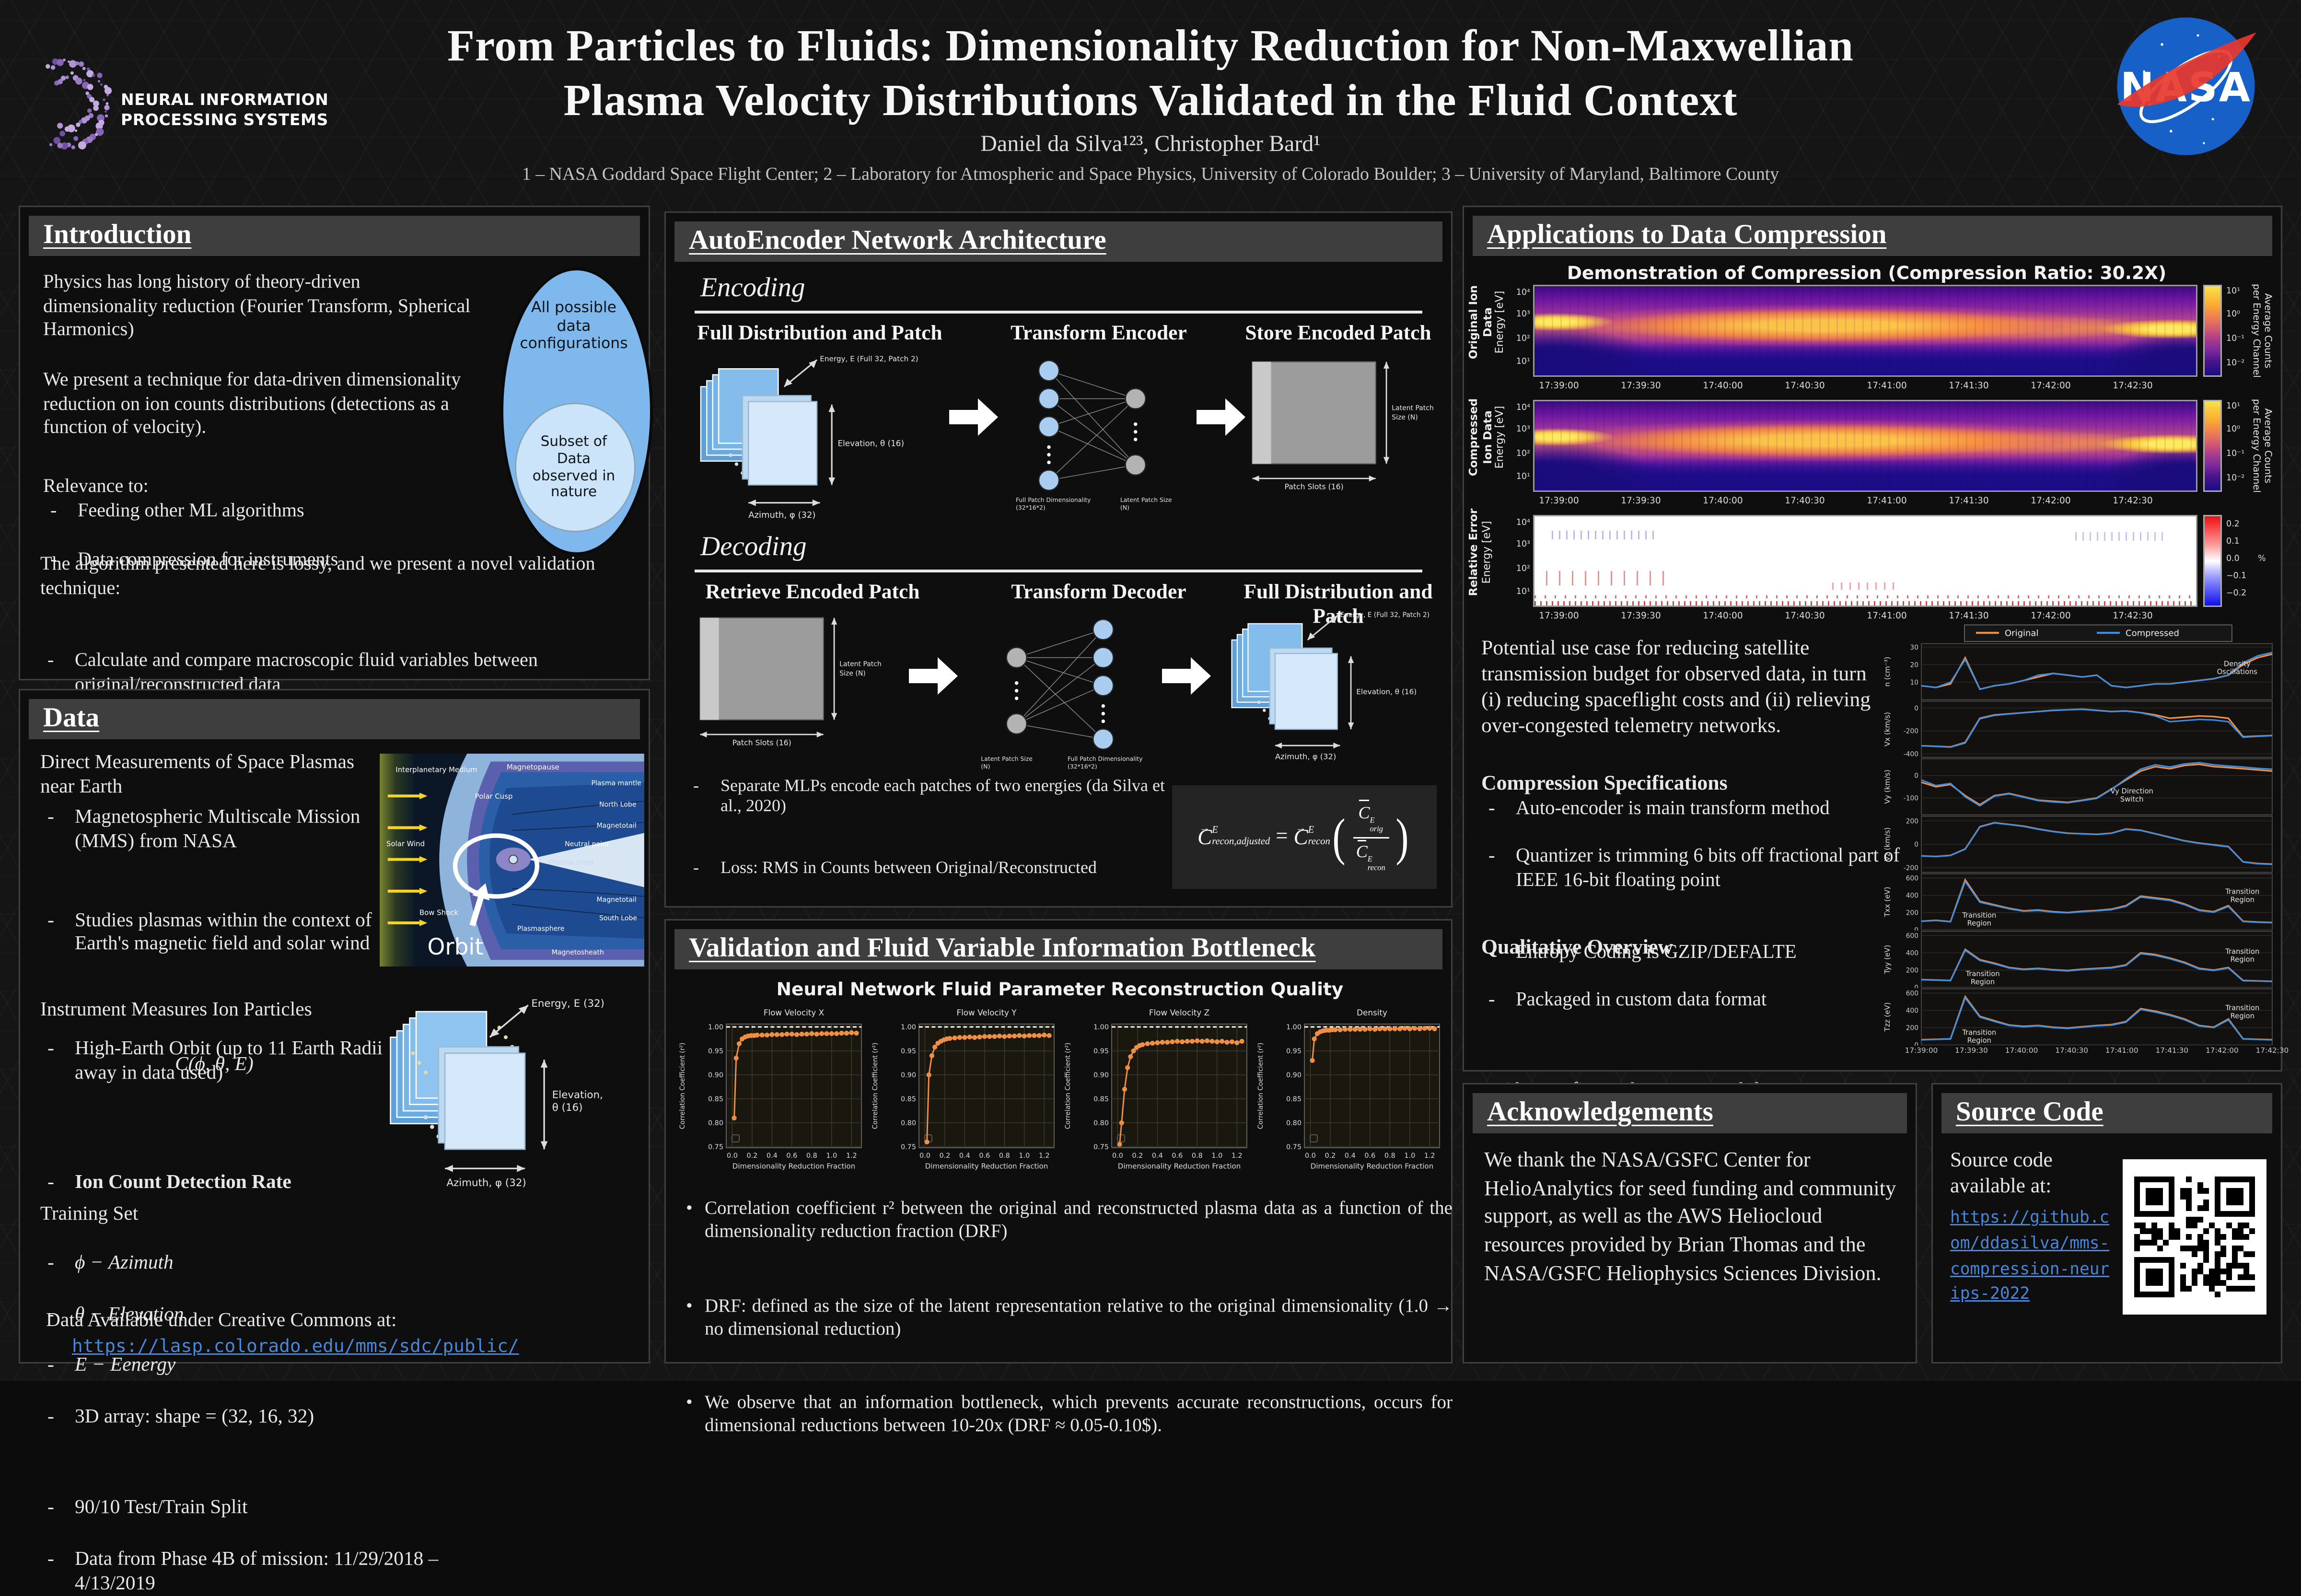 Image resolution: width=2301 pixels, height=1596 pixels. I want to click on svg-text: 0.95, so click(1101, 1051).